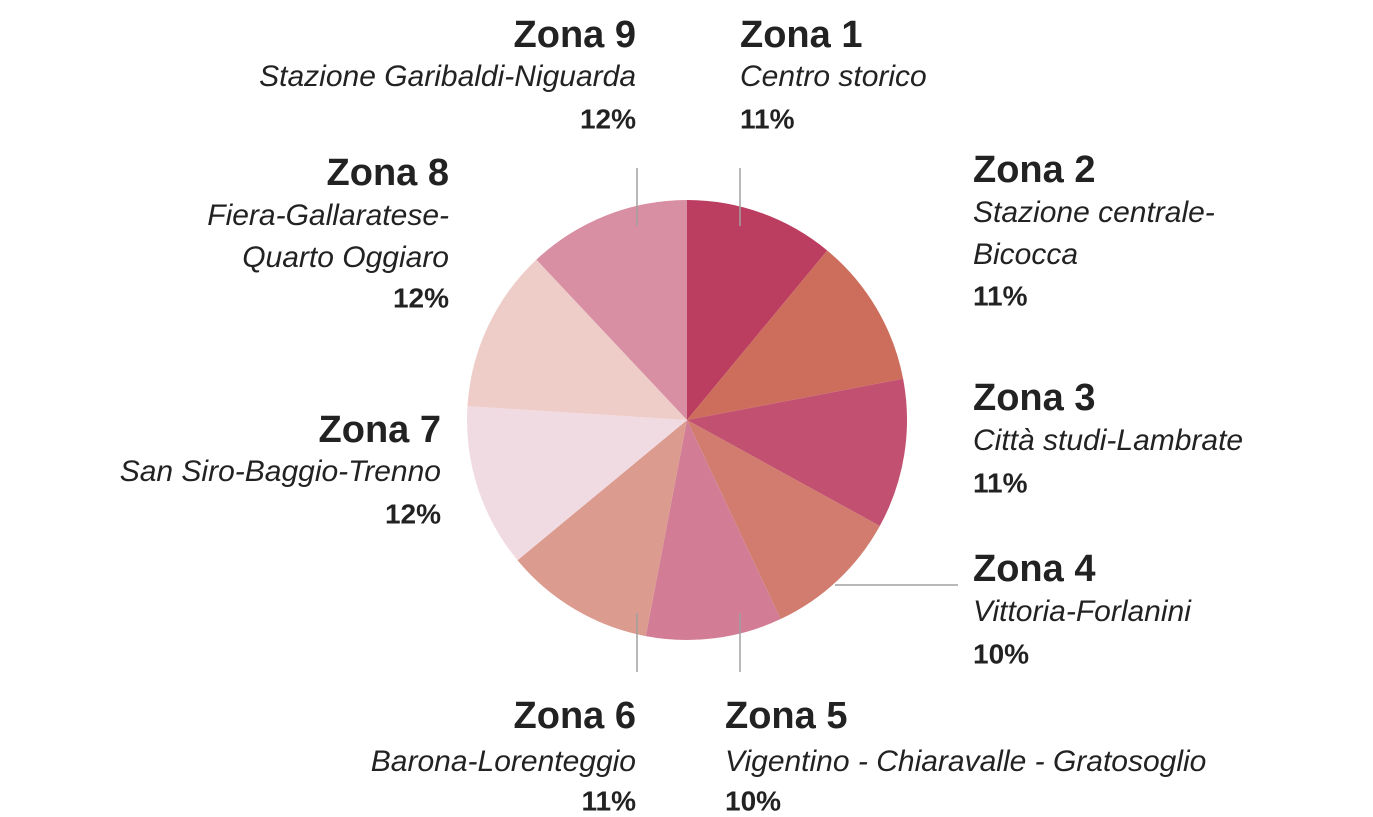 The image size is (1373, 817). What do you see at coordinates (280, 471) in the screenshot?
I see `slice-description: San Siro-Baggio-Trenno` at bounding box center [280, 471].